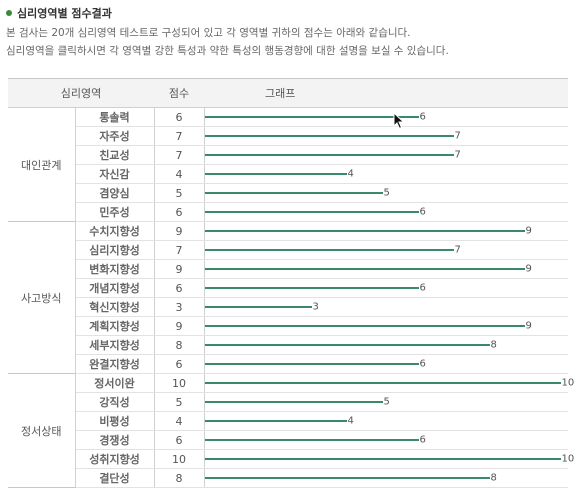 Image resolution: width=576 pixels, height=495 pixels. What do you see at coordinates (115, 421) in the screenshot?
I see `area-link: 비평성` at bounding box center [115, 421].